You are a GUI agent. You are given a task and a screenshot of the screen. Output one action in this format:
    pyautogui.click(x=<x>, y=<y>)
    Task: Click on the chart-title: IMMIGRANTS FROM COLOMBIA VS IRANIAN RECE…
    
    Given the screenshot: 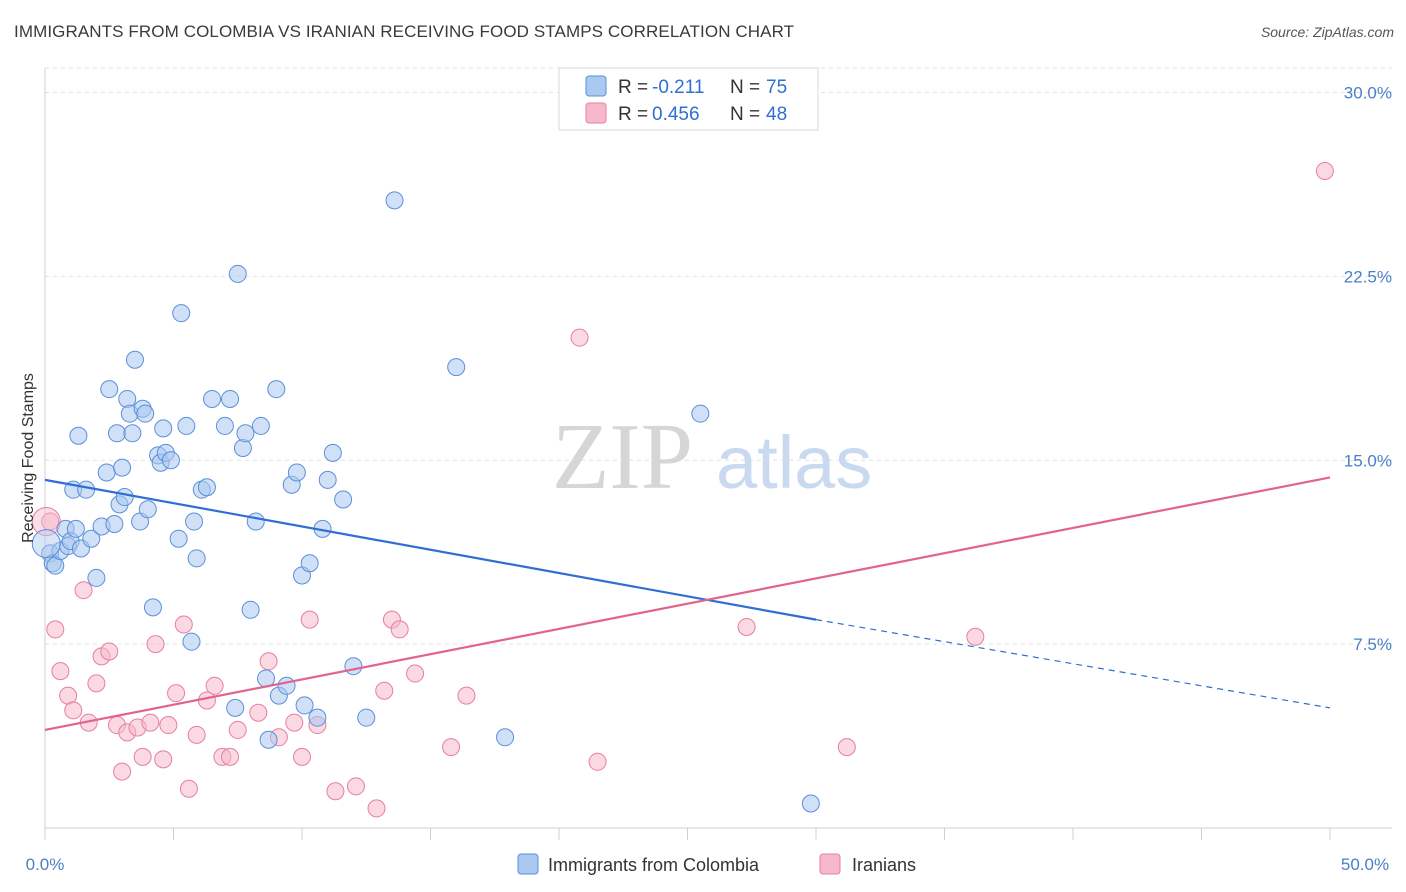 What is the action you would take?
    pyautogui.click(x=404, y=31)
    